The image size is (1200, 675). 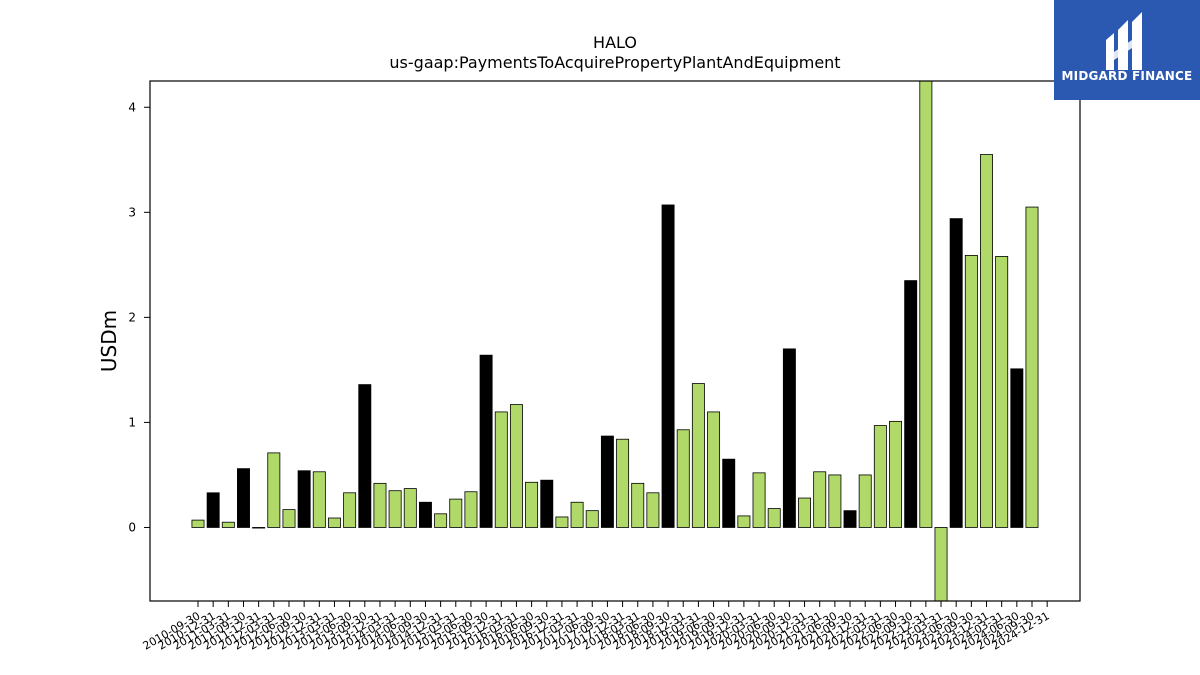 What do you see at coordinates (132, 422) in the screenshot?
I see `y-tick-label-1: 1` at bounding box center [132, 422].